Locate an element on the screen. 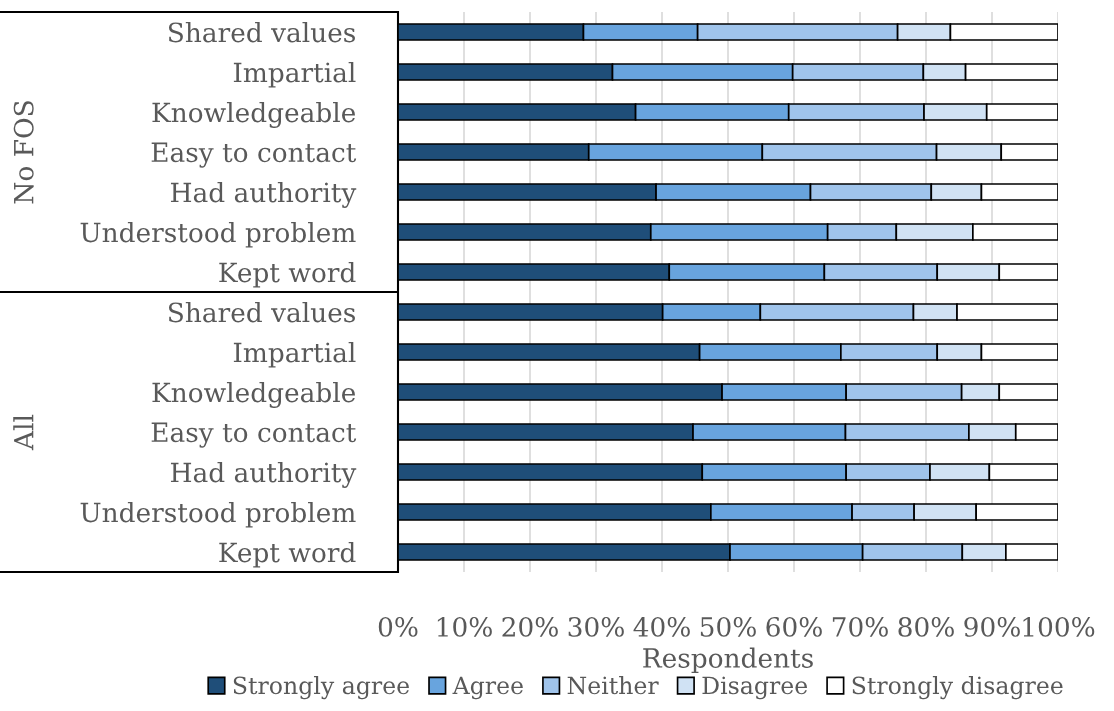 The height and width of the screenshot is (711, 1114). text: All is located at coordinates (23, 432).